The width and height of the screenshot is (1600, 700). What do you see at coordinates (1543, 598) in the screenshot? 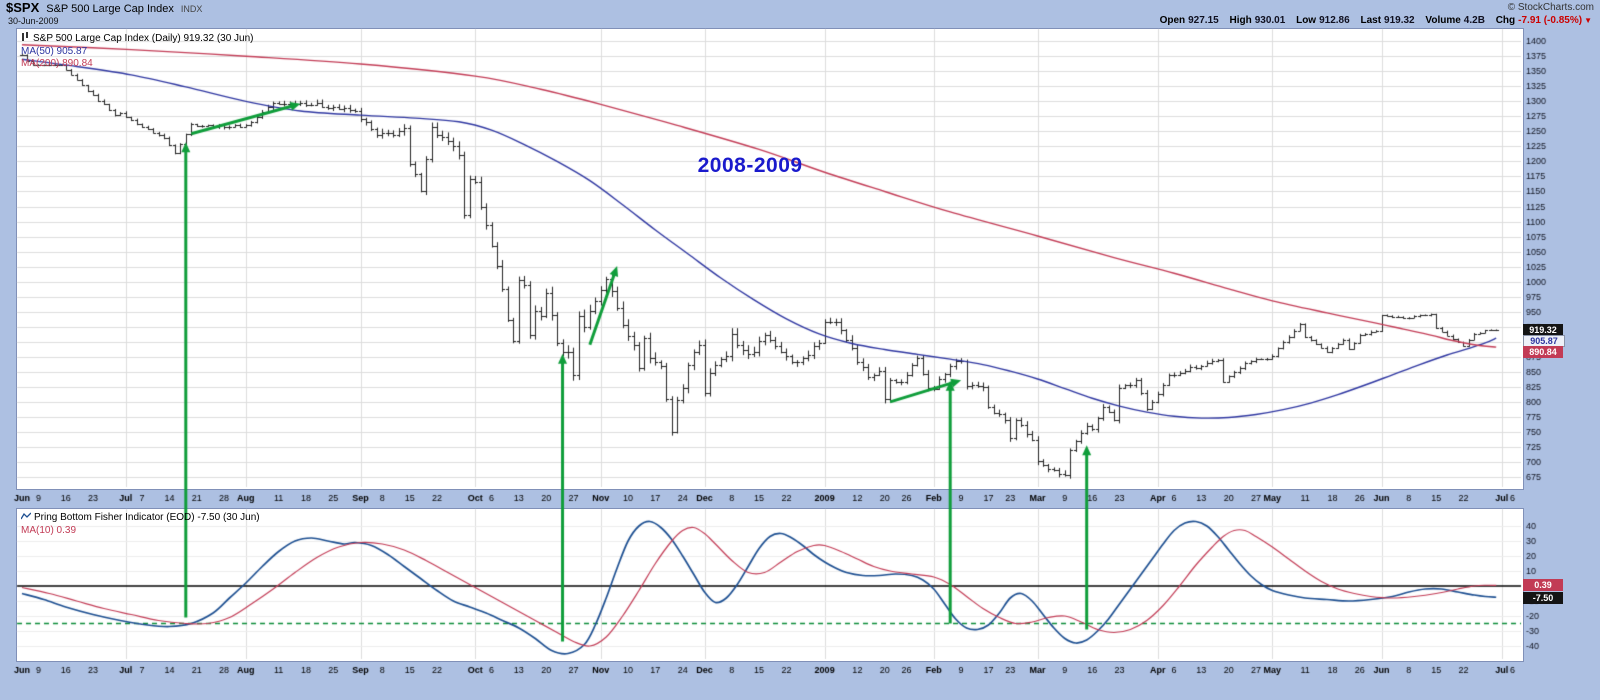
I see `indicator-last-value-box: -7.50` at bounding box center [1543, 598].